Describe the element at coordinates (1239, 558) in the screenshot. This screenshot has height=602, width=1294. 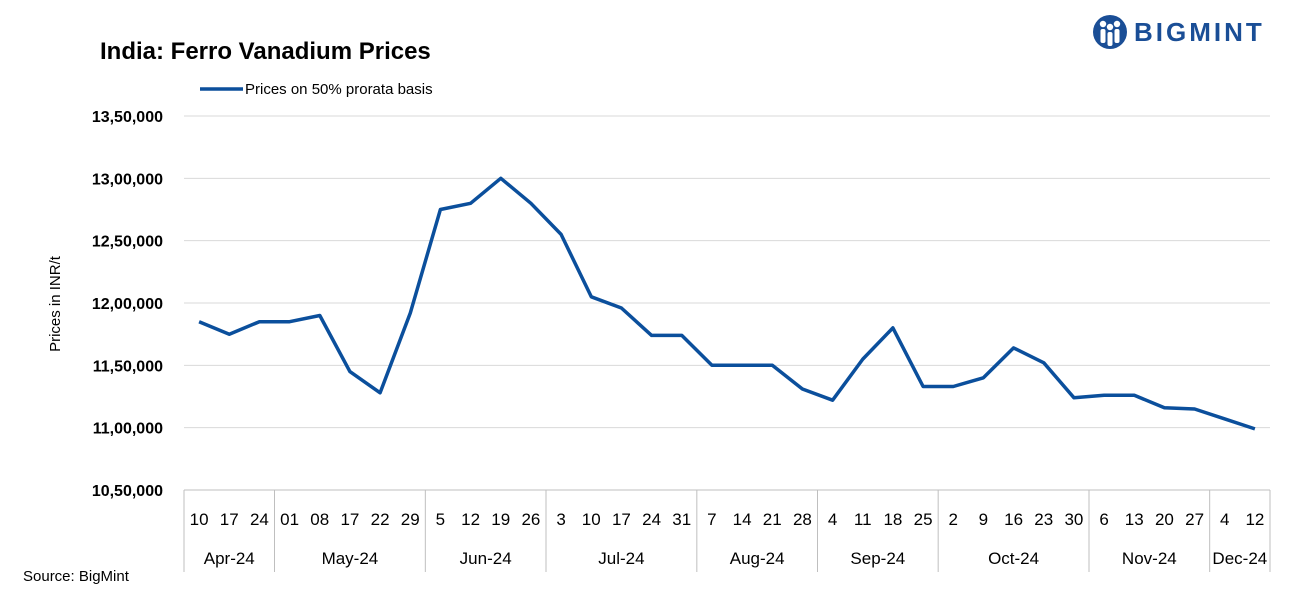
I see `month-label: Dec-24` at that location.